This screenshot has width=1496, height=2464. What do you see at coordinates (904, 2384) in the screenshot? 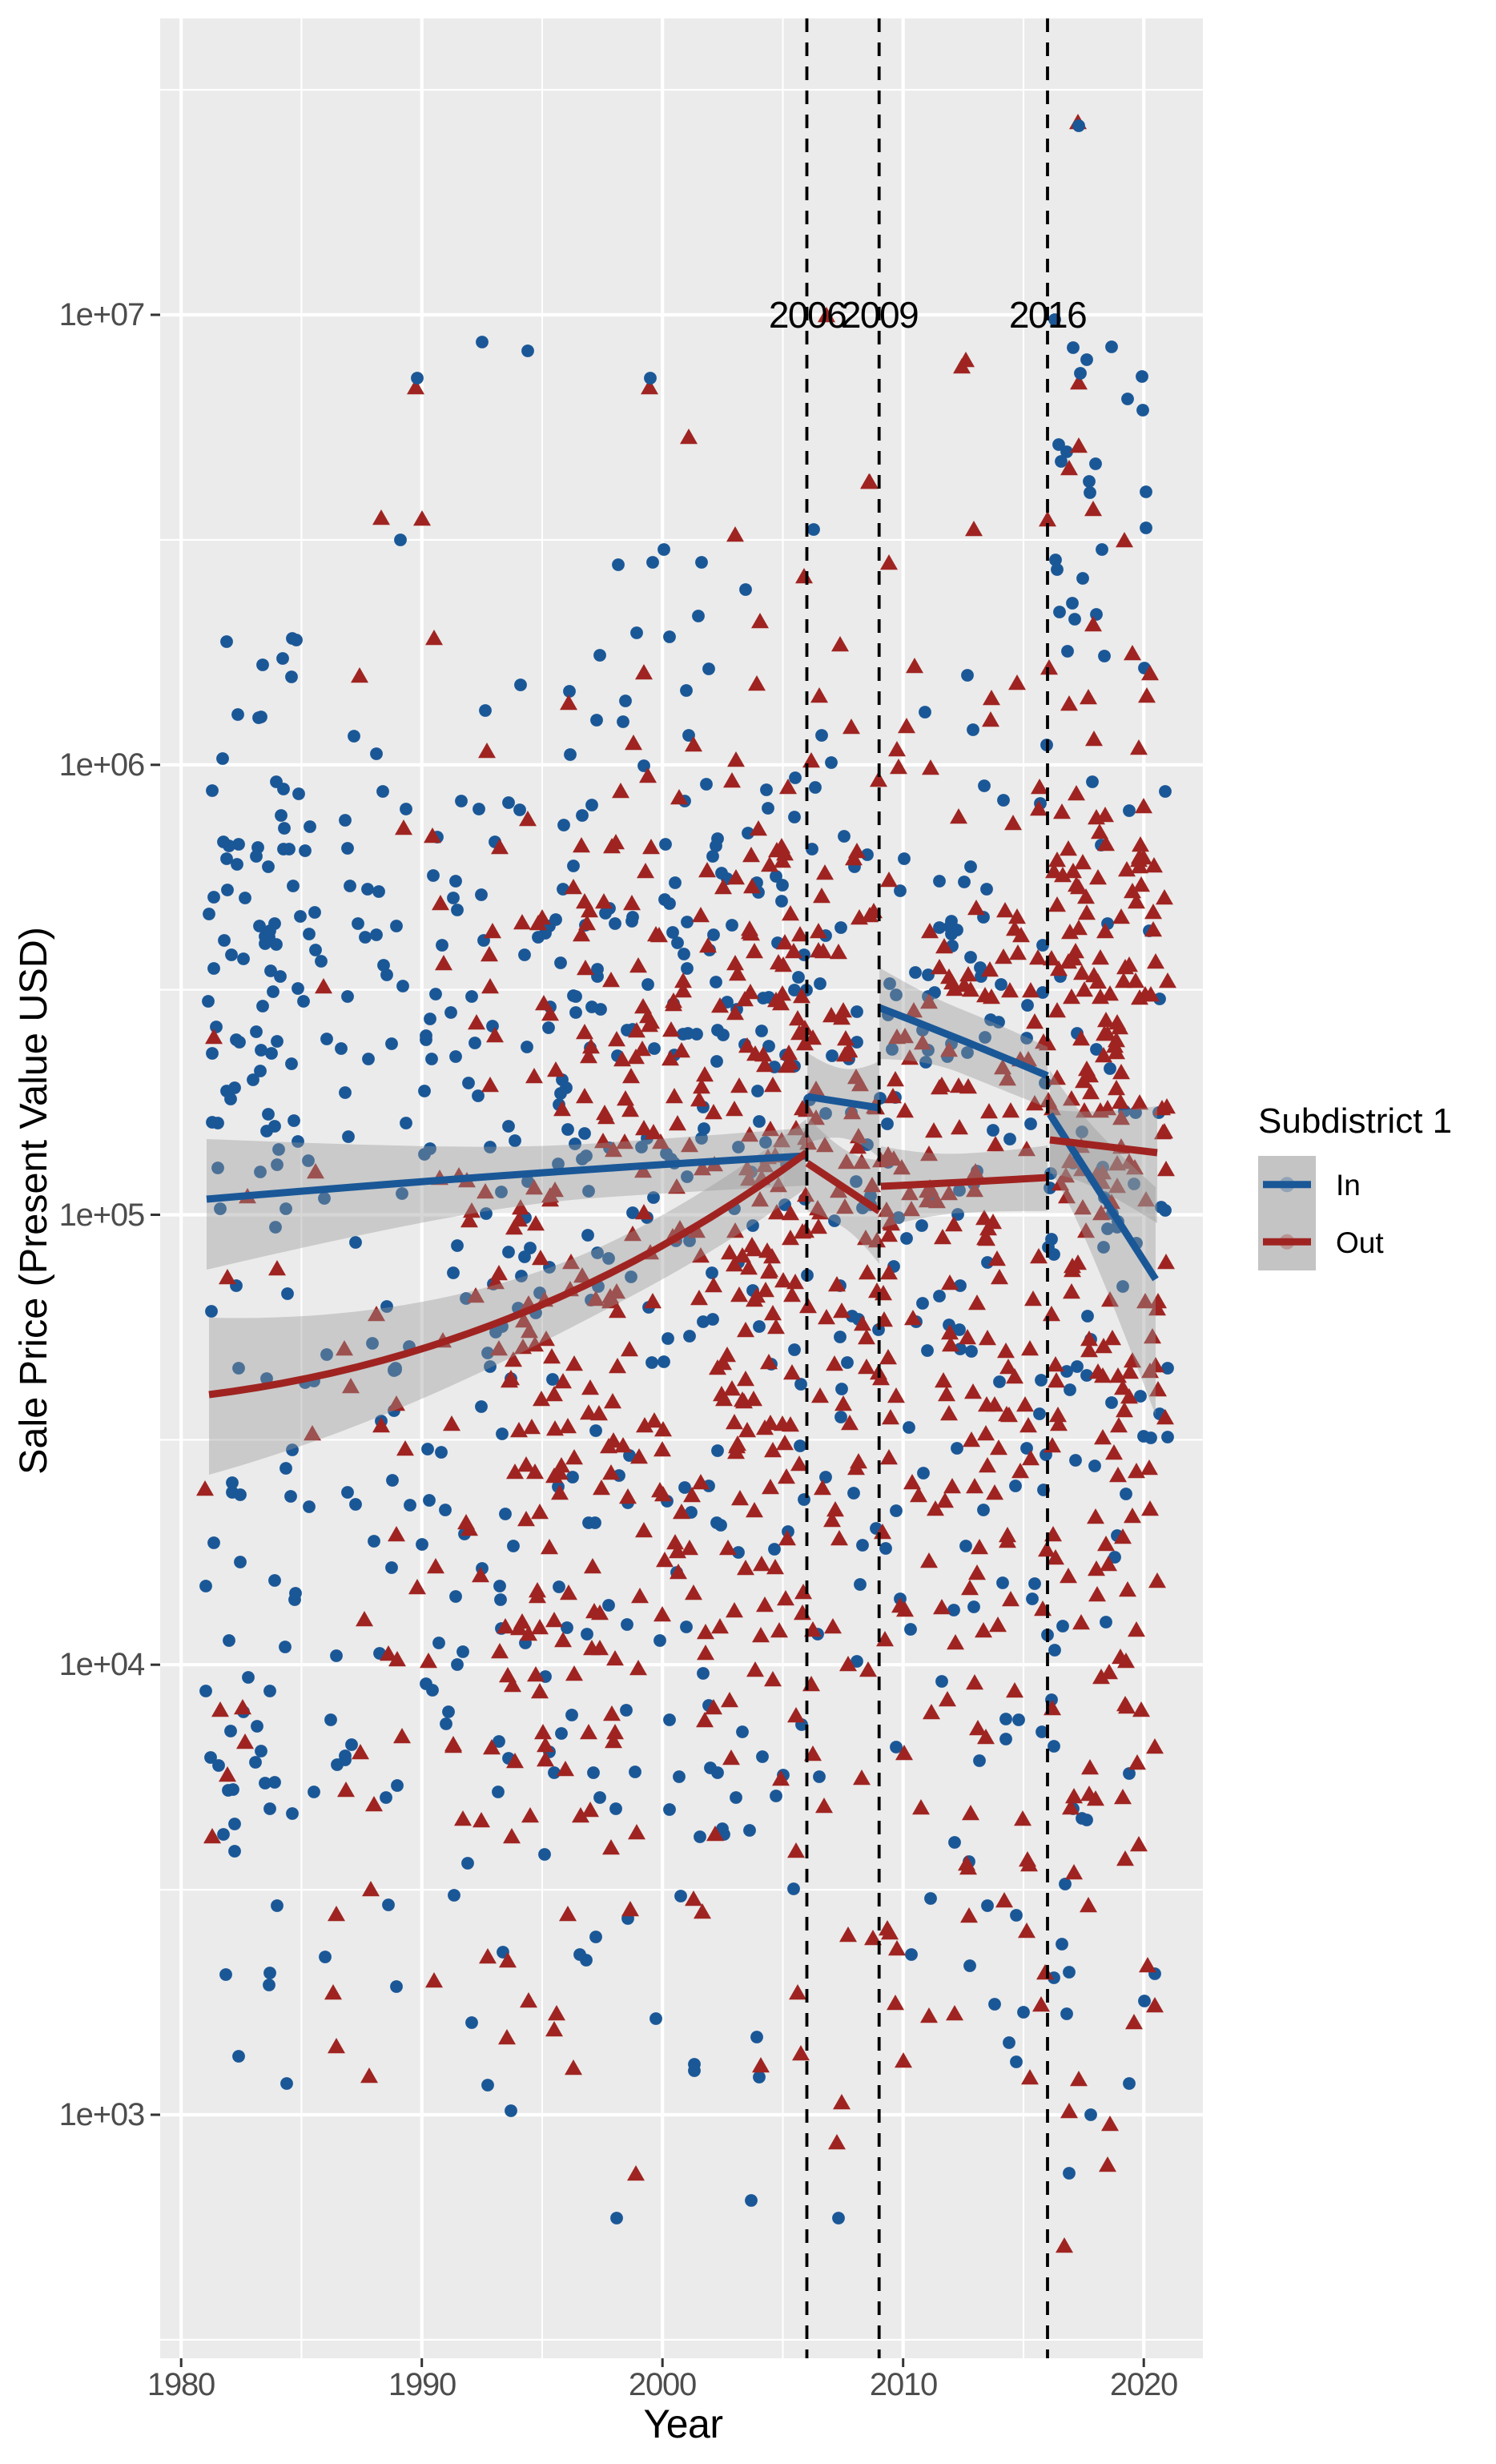
I see `svg-text: 2010` at bounding box center [904, 2384].